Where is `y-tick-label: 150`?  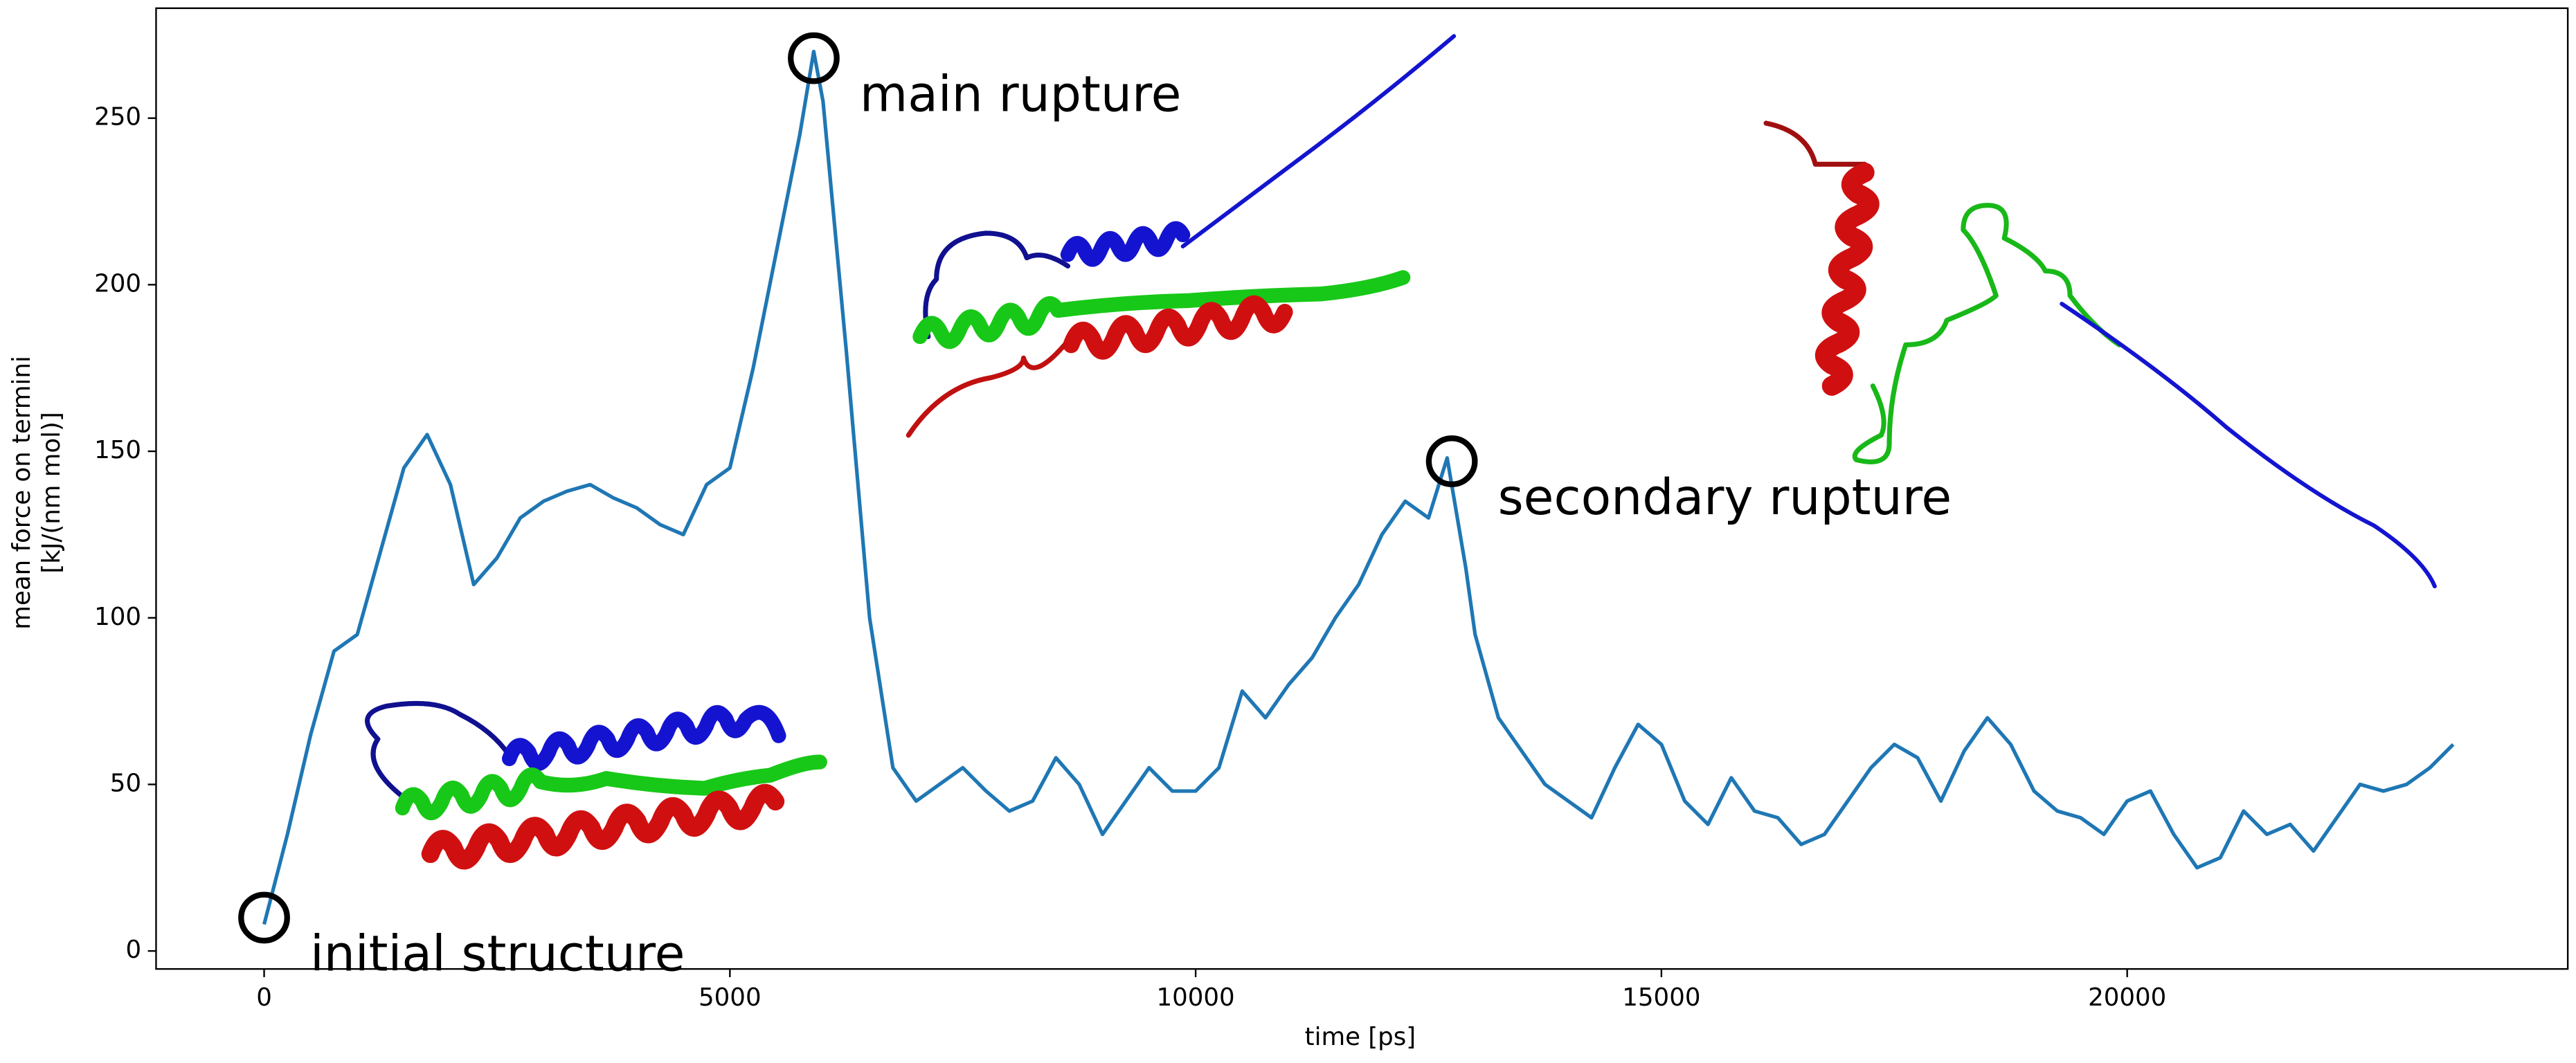 y-tick-label: 150 is located at coordinates (117, 450).